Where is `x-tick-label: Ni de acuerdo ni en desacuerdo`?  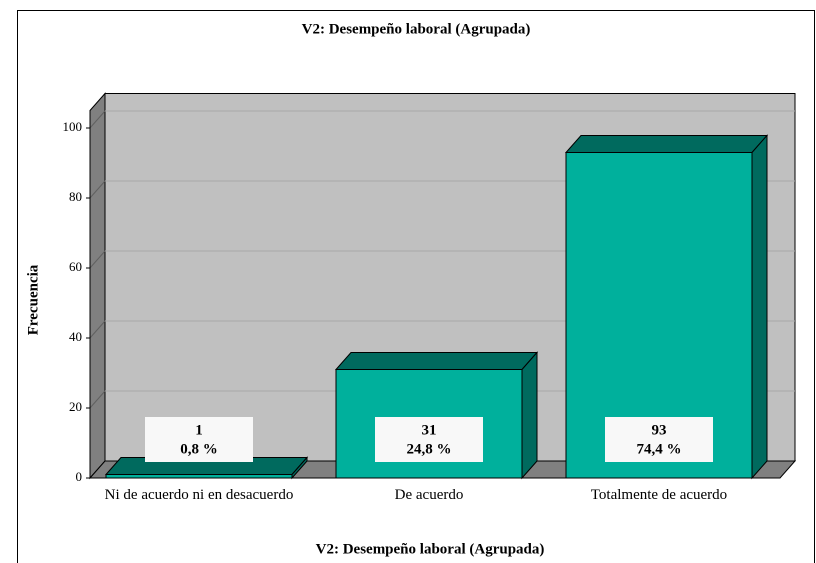
x-tick-label: Ni de acuerdo ni en desacuerdo is located at coordinates (199, 495).